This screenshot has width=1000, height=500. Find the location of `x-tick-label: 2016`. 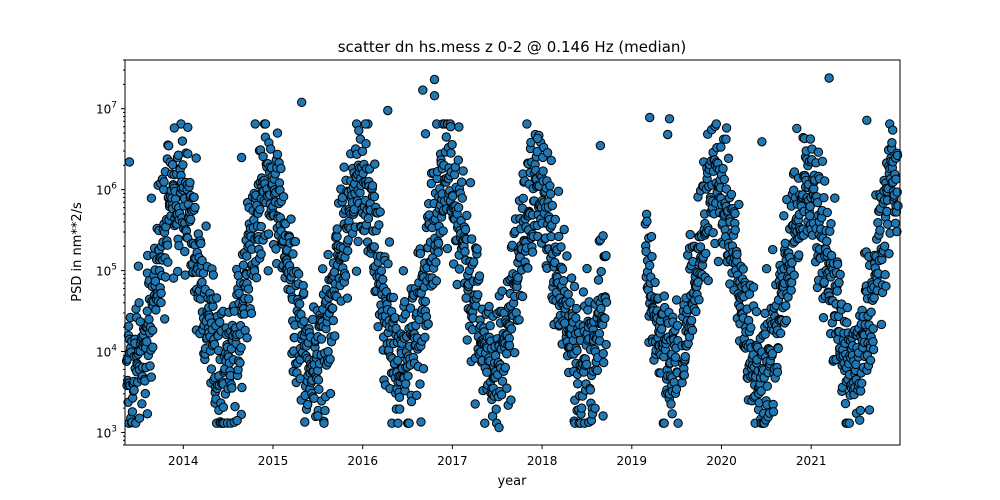

x-tick-label: 2016 is located at coordinates (362, 461).